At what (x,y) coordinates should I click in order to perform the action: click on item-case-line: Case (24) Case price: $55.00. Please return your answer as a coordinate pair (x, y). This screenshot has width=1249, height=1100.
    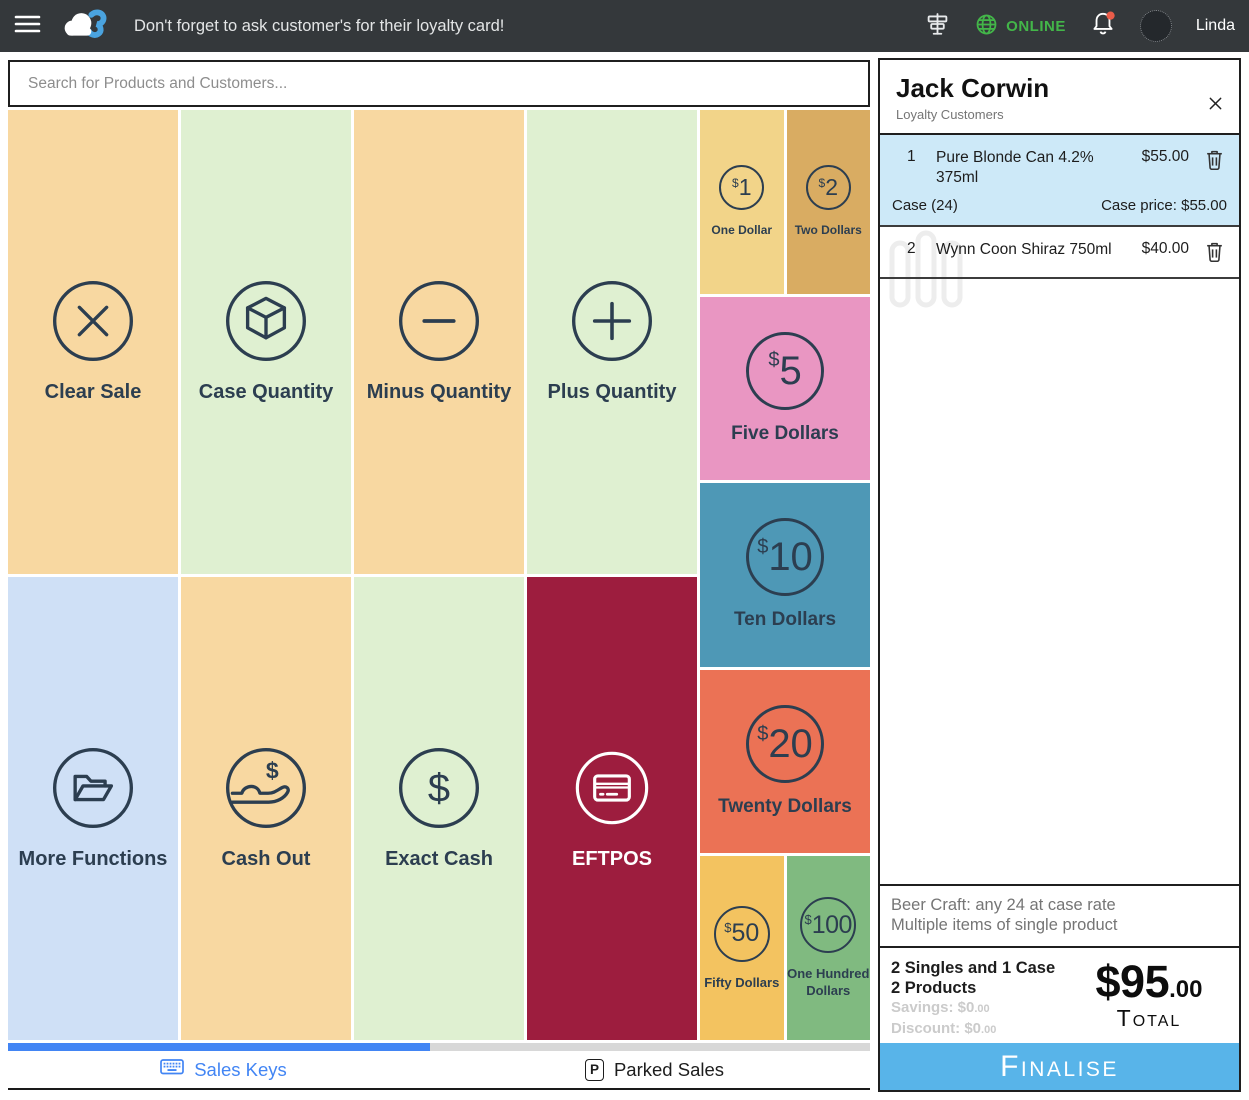
    Looking at the image, I should click on (1059, 206).